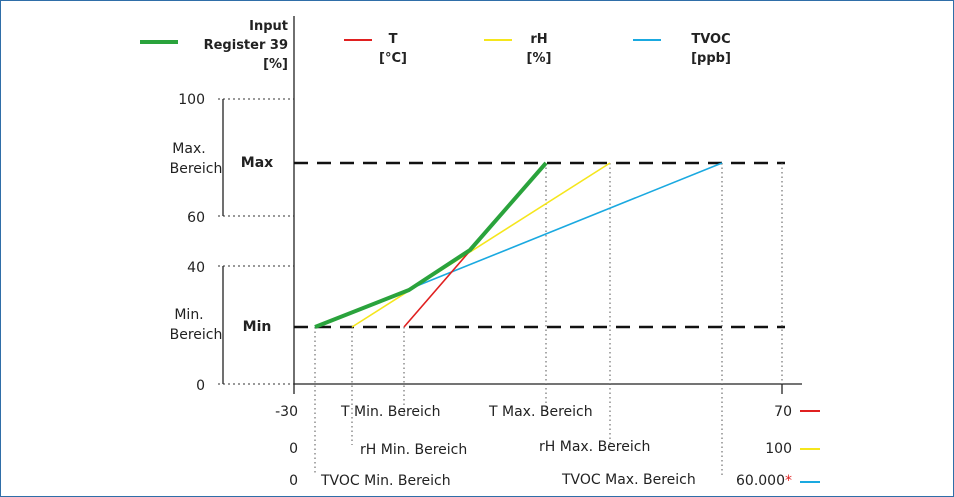 Image resolution: width=954 pixels, height=497 pixels. Describe the element at coordinates (293, 449) in the screenshot. I see `rh-range-start: 0` at that location.